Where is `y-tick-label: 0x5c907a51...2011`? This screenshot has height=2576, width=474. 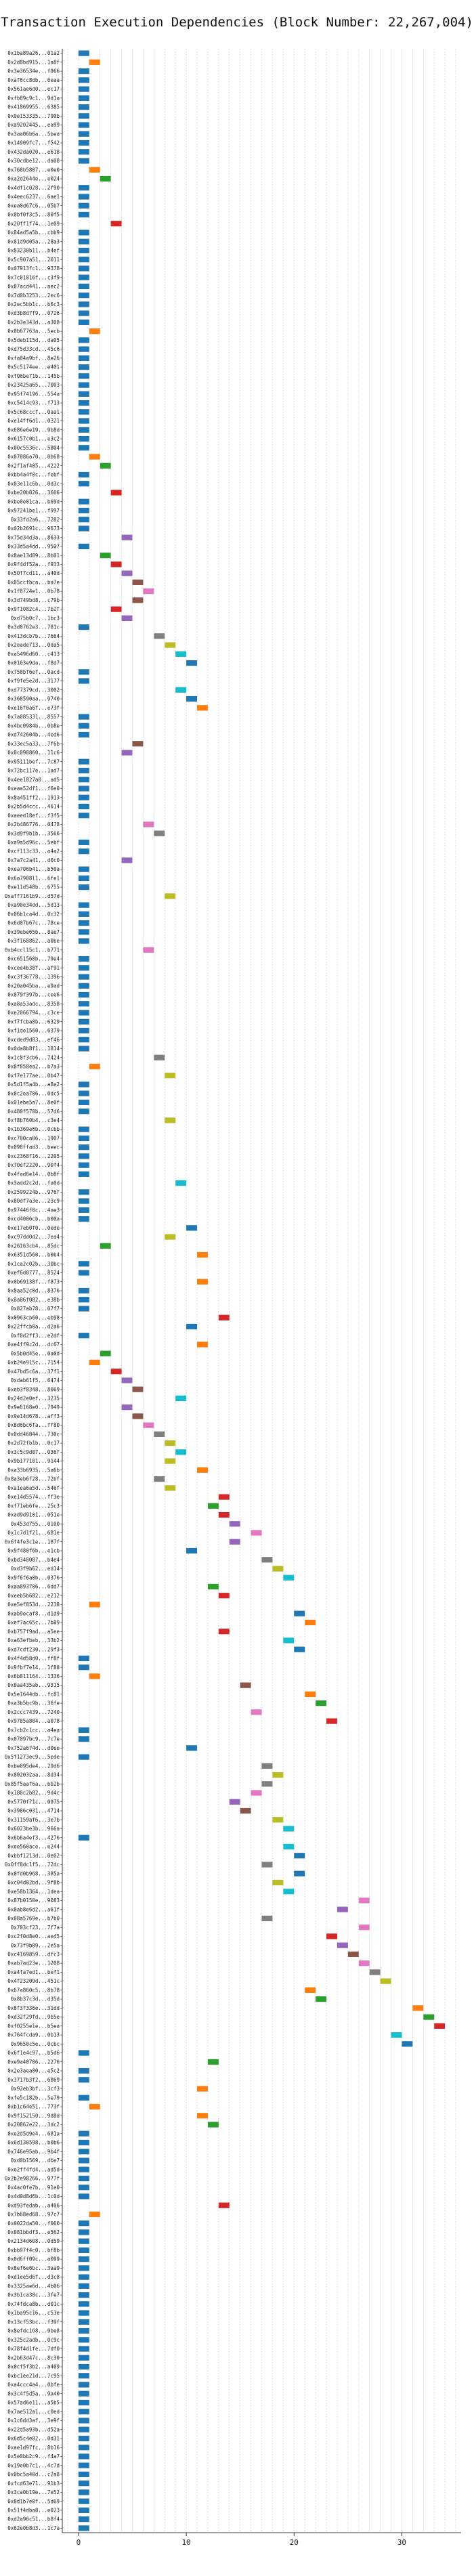 y-tick-label: 0x5c907a51...2011 is located at coordinates (33, 260).